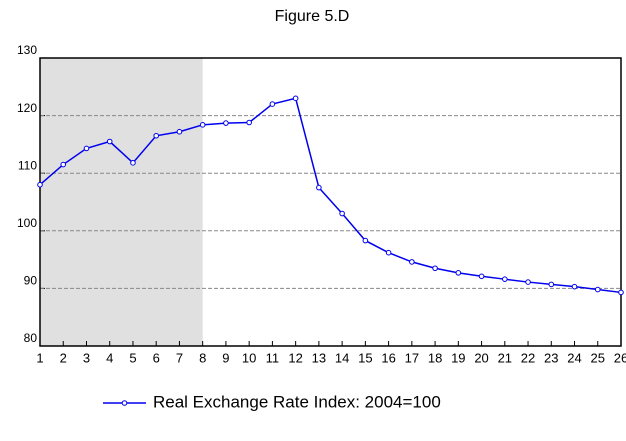 The width and height of the screenshot is (626, 441). Describe the element at coordinates (31, 281) in the screenshot. I see `y-tick-label: 90` at that location.